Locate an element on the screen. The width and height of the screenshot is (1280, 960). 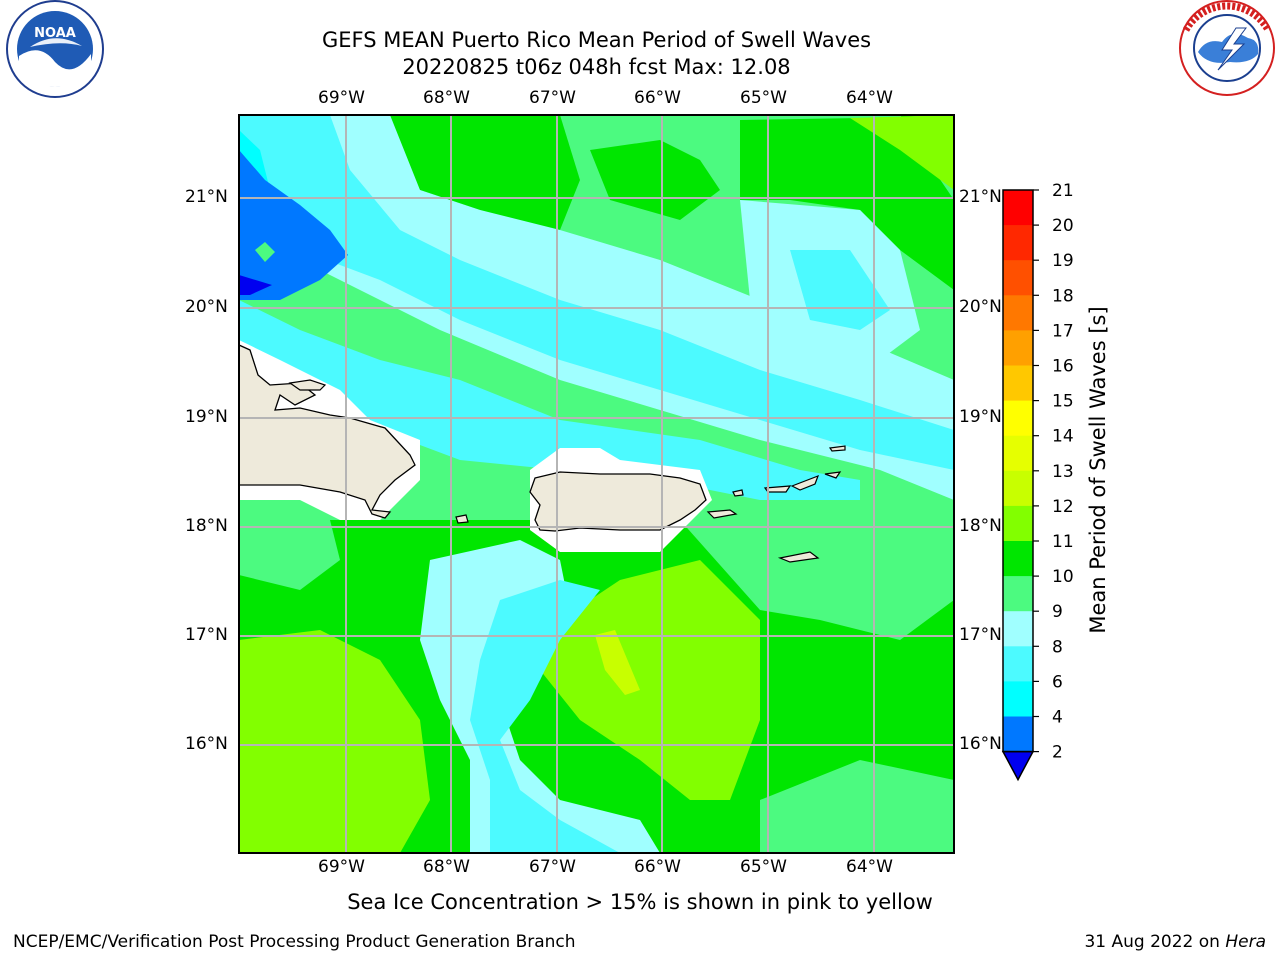
lat-label-right-18n: 18°N is located at coordinates (980, 526).